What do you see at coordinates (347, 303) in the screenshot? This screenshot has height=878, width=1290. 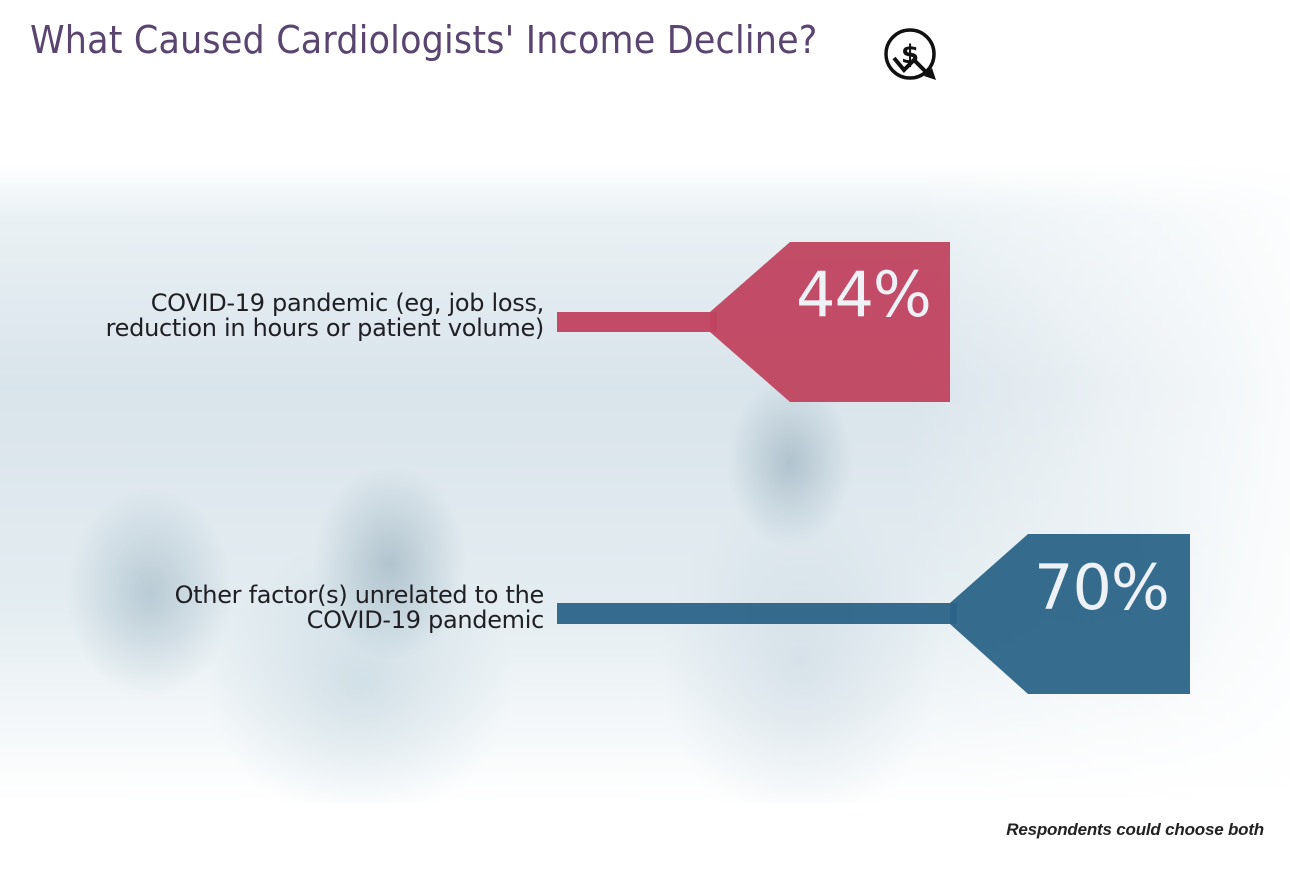 I see `bar-label-line: COVID-19 pandemic (eg, job loss,` at bounding box center [347, 303].